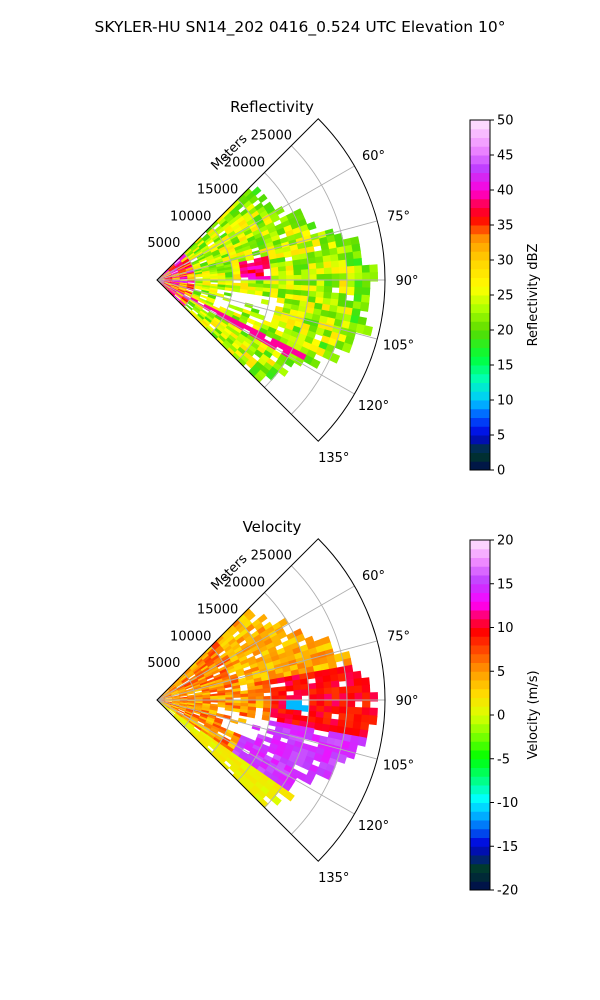 The height and width of the screenshot is (1000, 600). What do you see at coordinates (505, 296) in the screenshot?
I see `colorbar-tick-label: 25` at bounding box center [505, 296].